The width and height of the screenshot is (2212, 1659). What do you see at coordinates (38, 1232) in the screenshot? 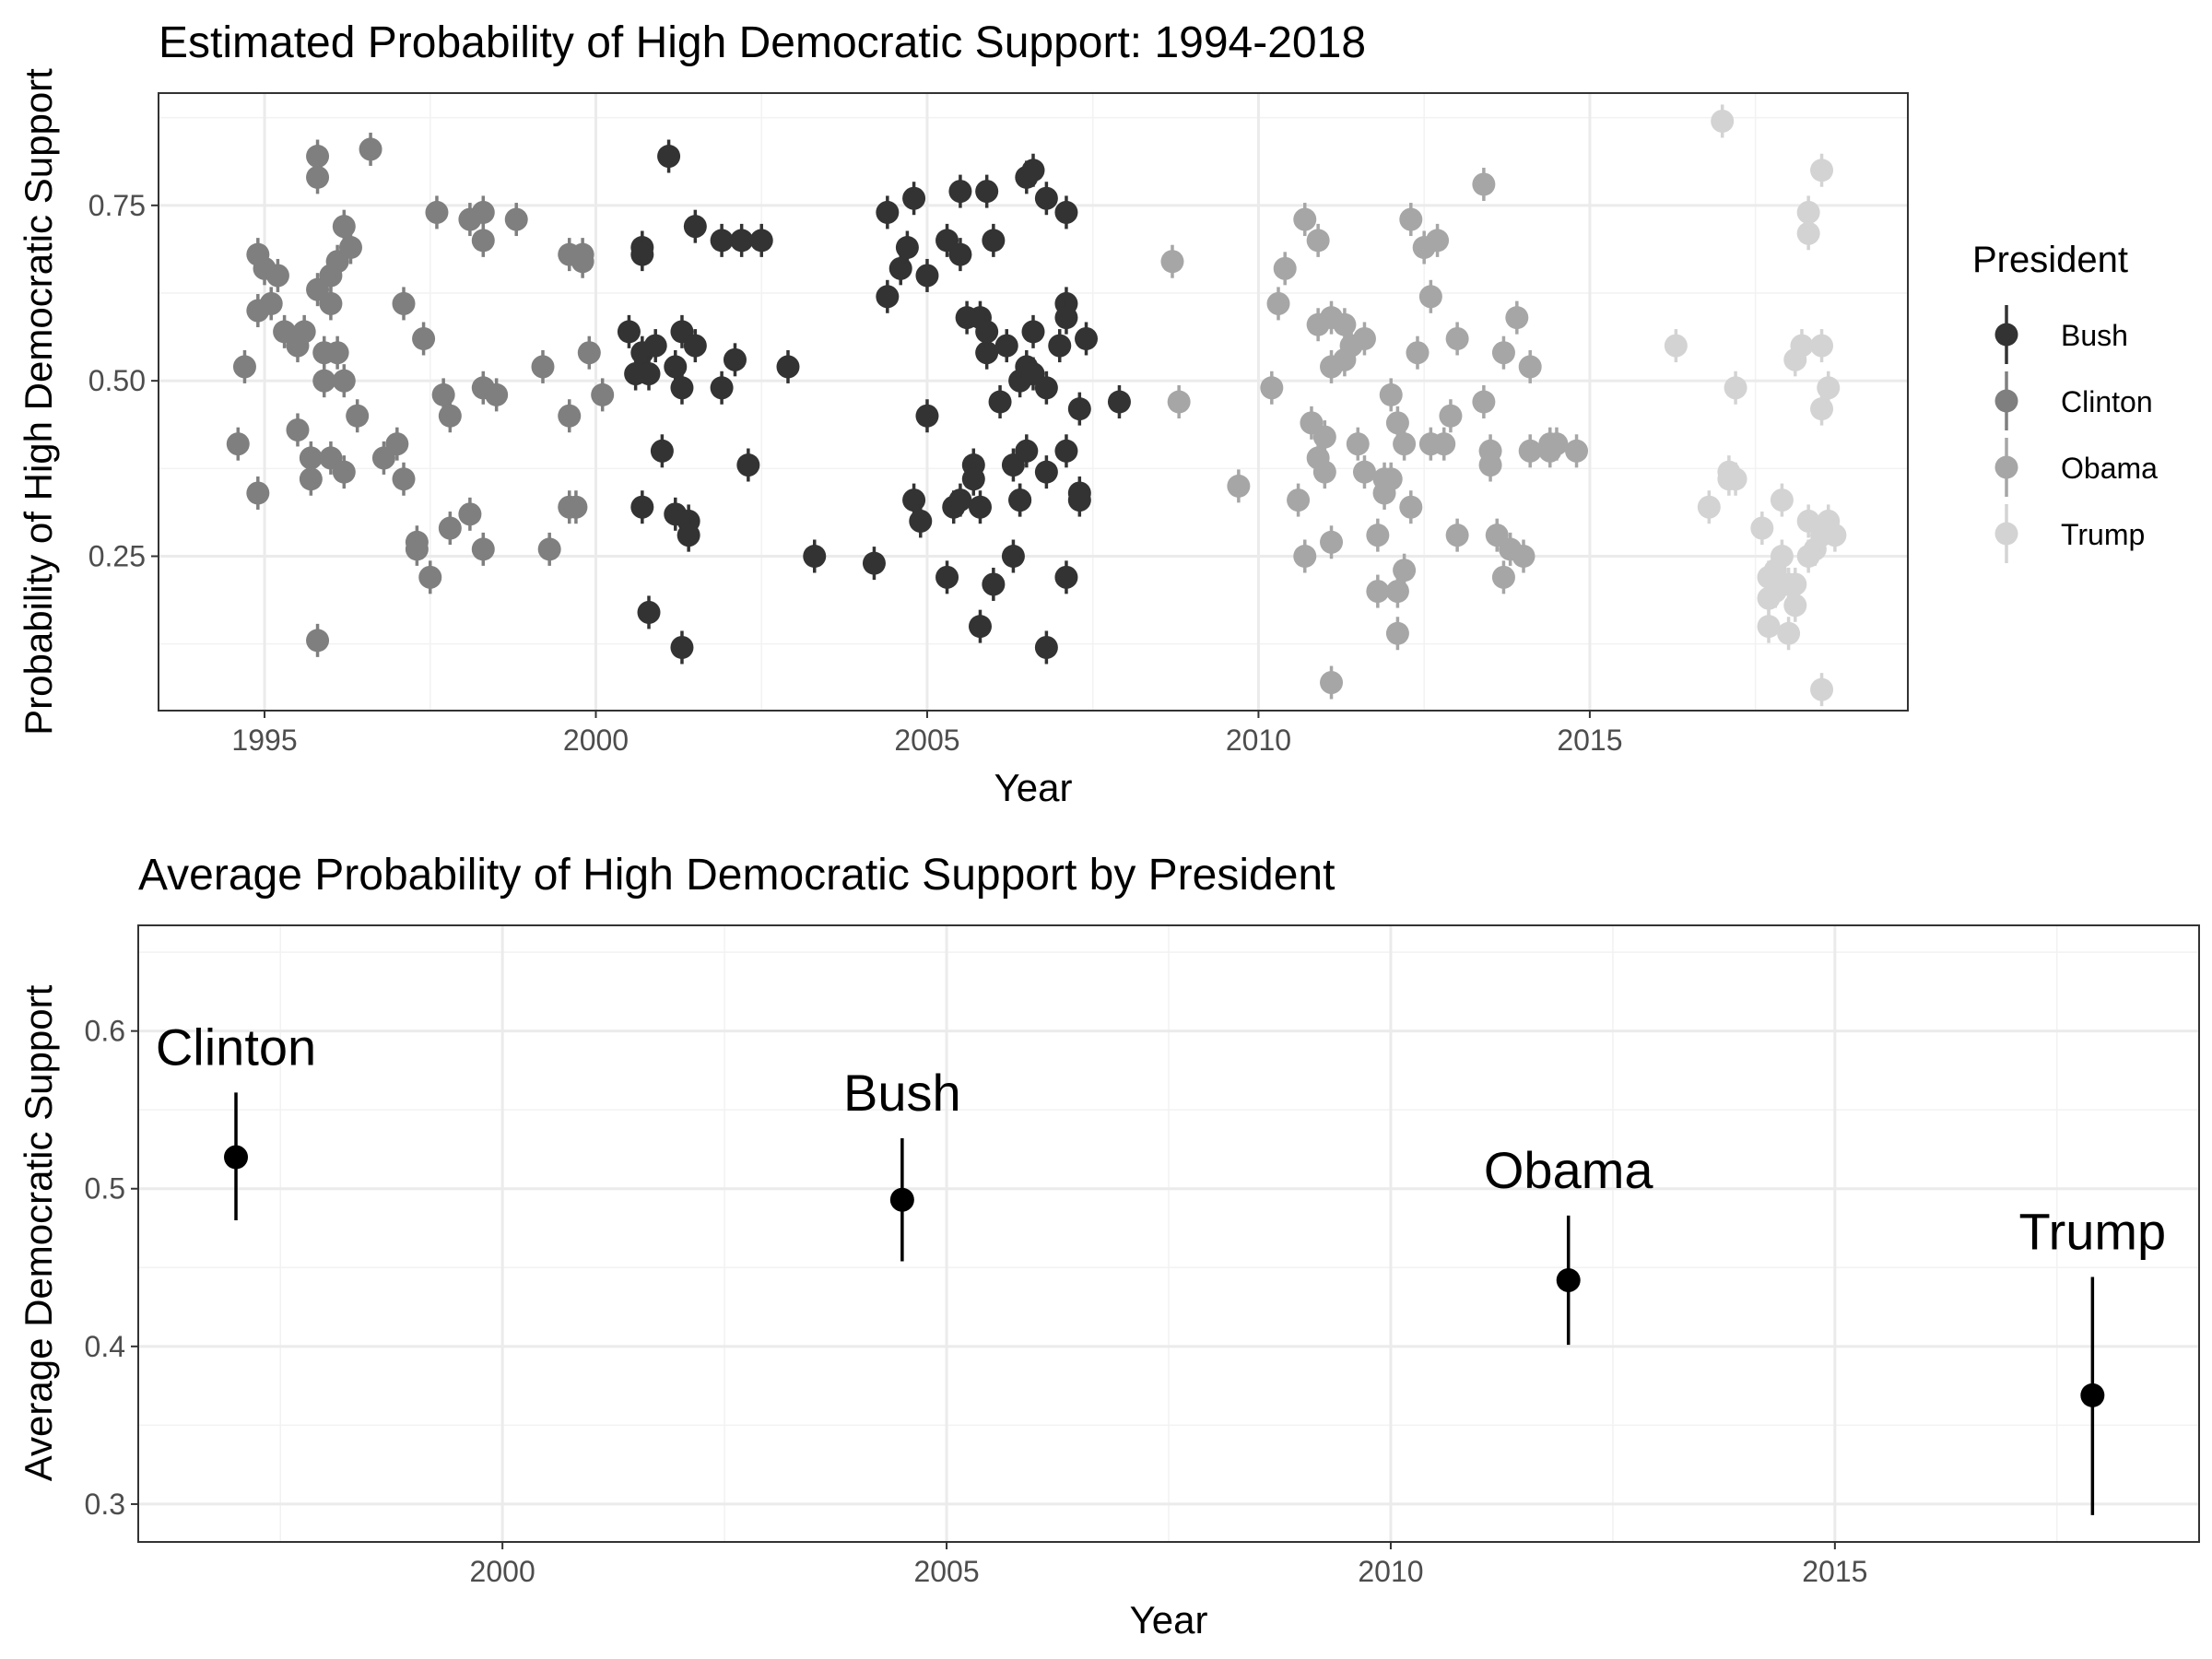
I see `bottom-y-axis-title: Average Democratic Support` at bounding box center [38, 1232].